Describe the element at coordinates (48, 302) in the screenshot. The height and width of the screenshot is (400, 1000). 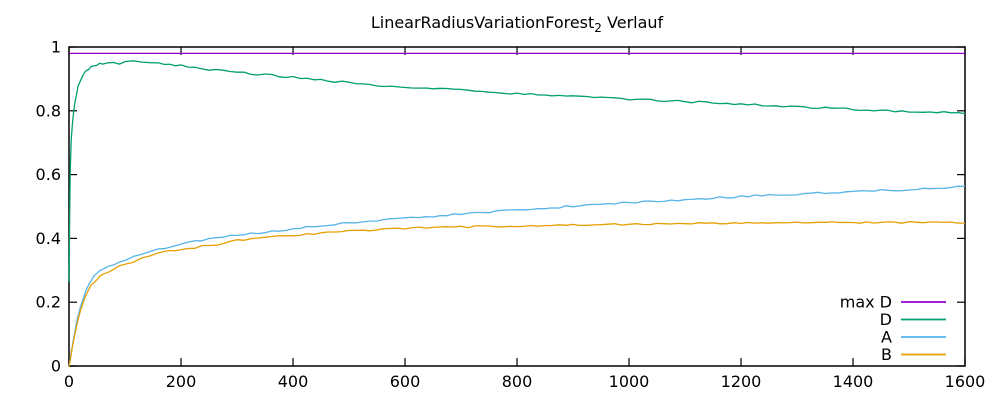
I see `y-tick-label: 0.2` at that location.